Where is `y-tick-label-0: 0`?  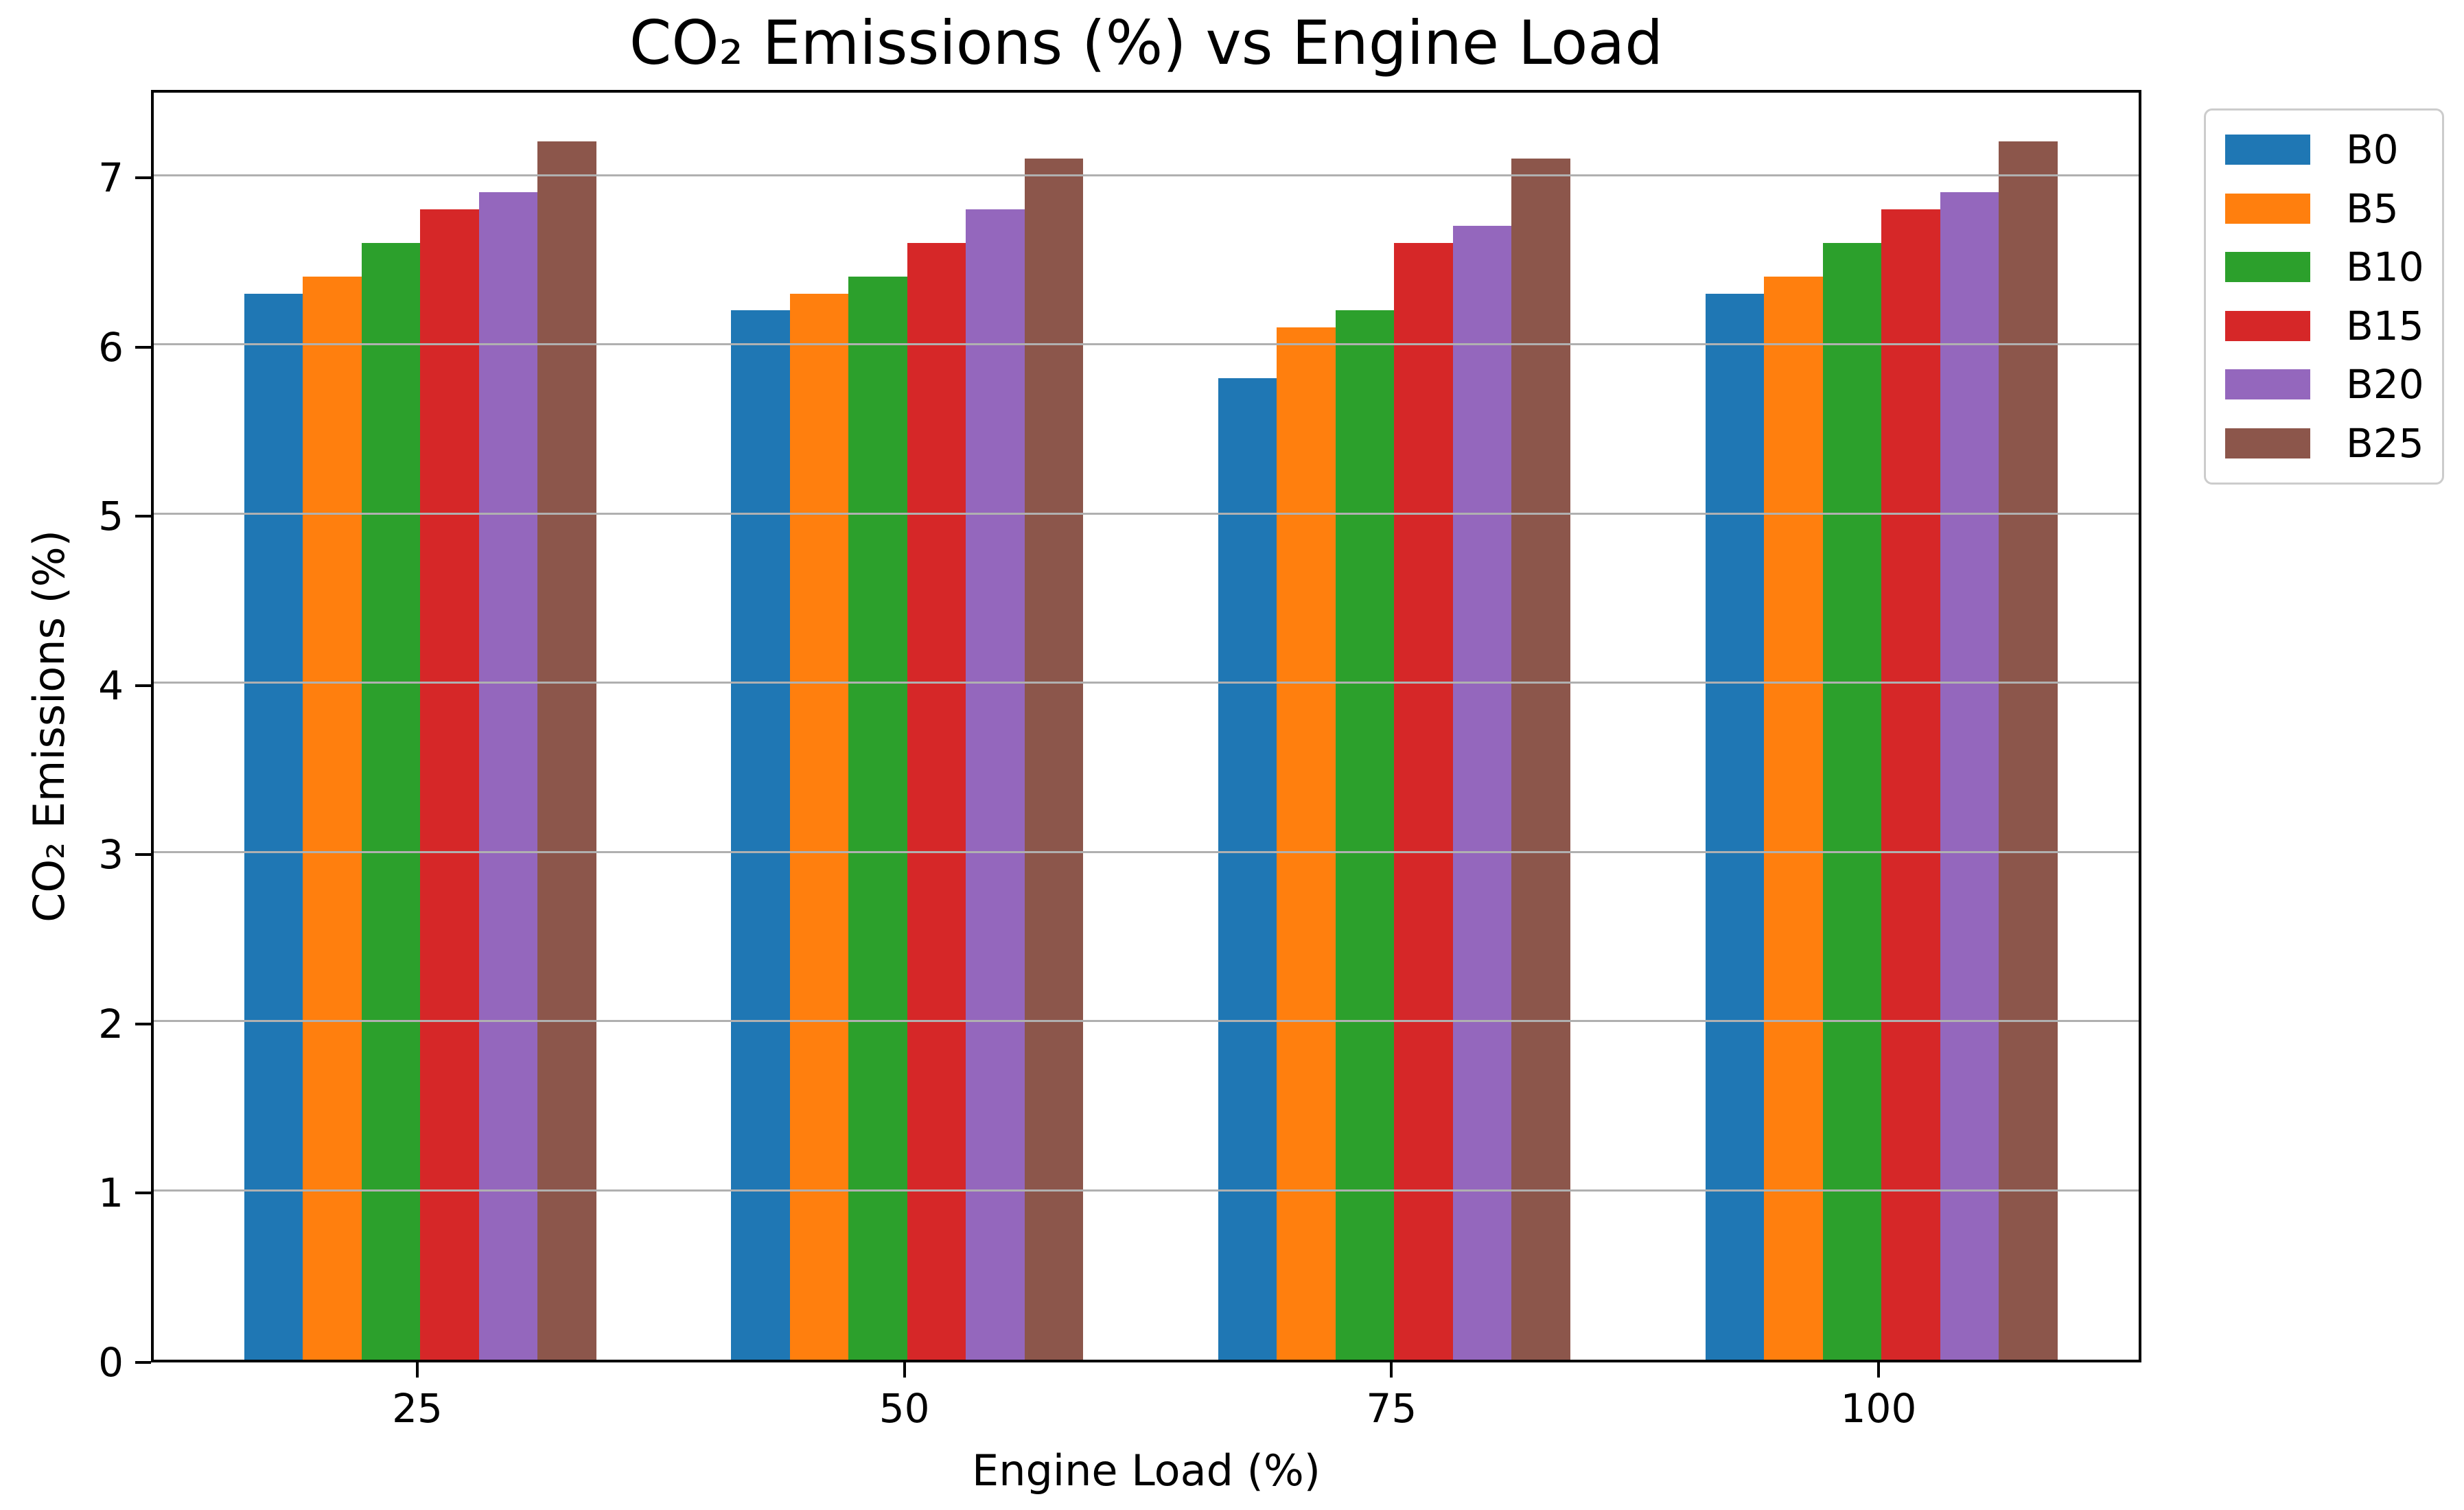 y-tick-label-0: 0 is located at coordinates (111, 1362).